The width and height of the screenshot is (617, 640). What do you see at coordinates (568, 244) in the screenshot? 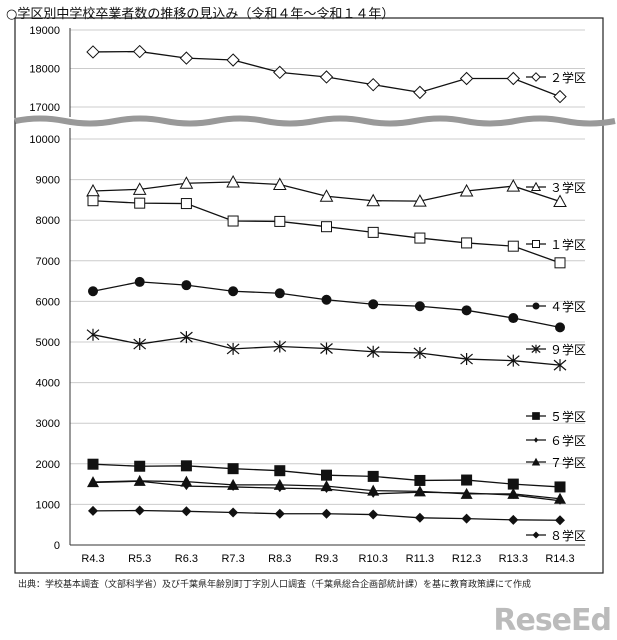
I see `legend-label: １学区` at bounding box center [568, 244].